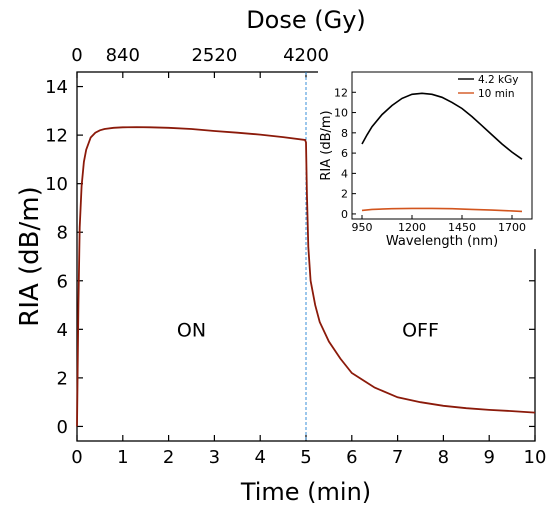 The height and width of the screenshot is (512, 550). What do you see at coordinates (326, 145) in the screenshot?
I see `inset-y-axis-title: RIA (dB/m)` at bounding box center [326, 145].